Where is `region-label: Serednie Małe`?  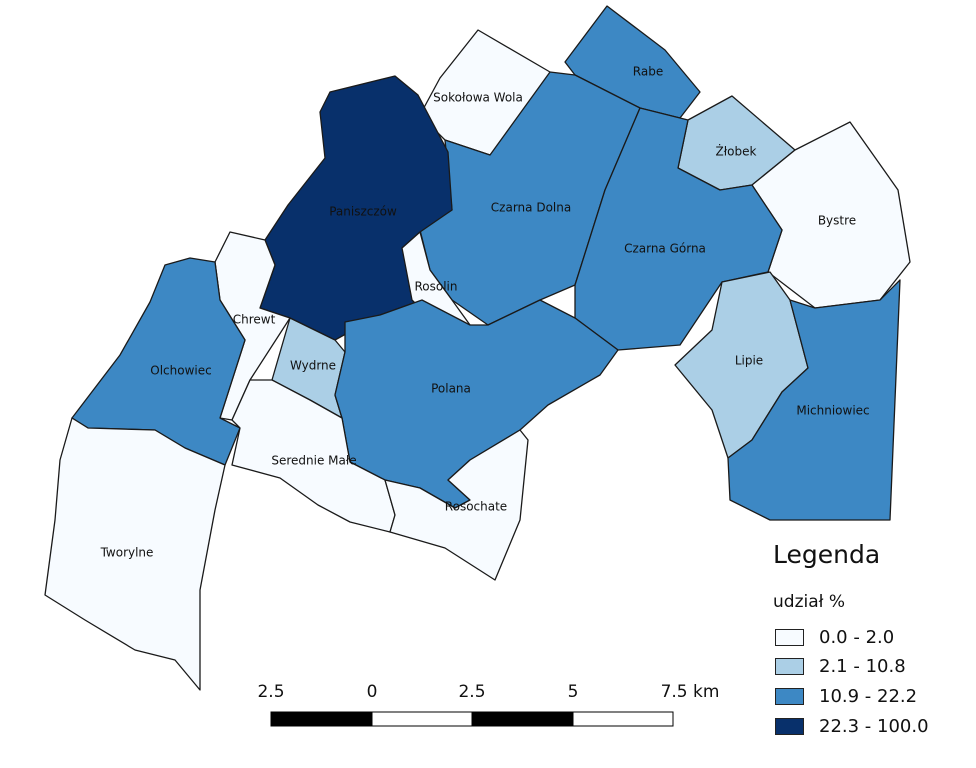 region-label: Serednie Małe is located at coordinates (313, 461).